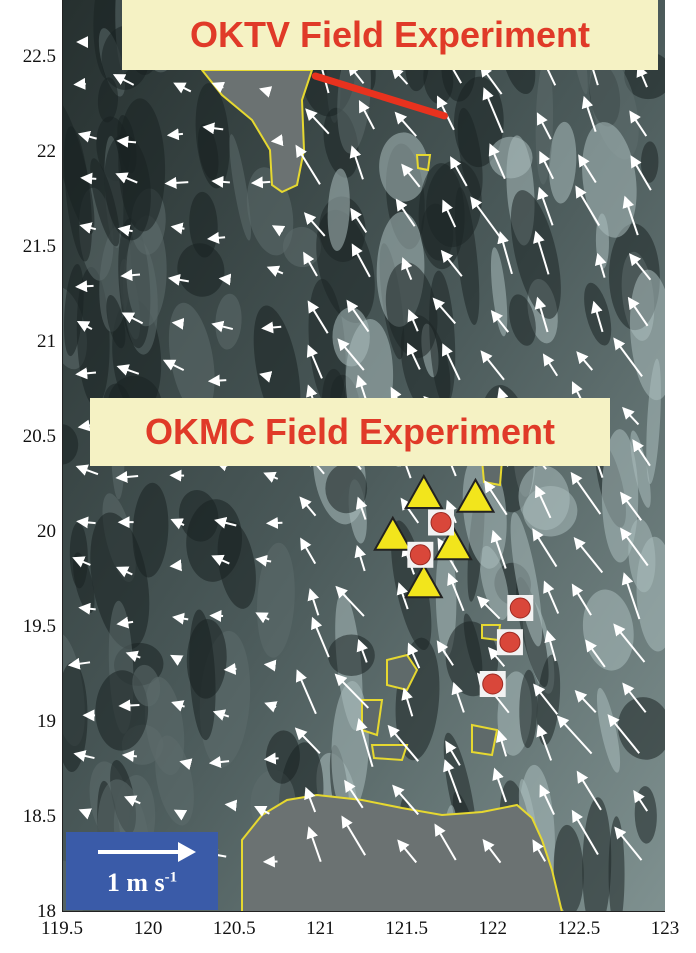 The width and height of the screenshot is (696, 953). I want to click on y-tick-label: 19.5, so click(39, 626).